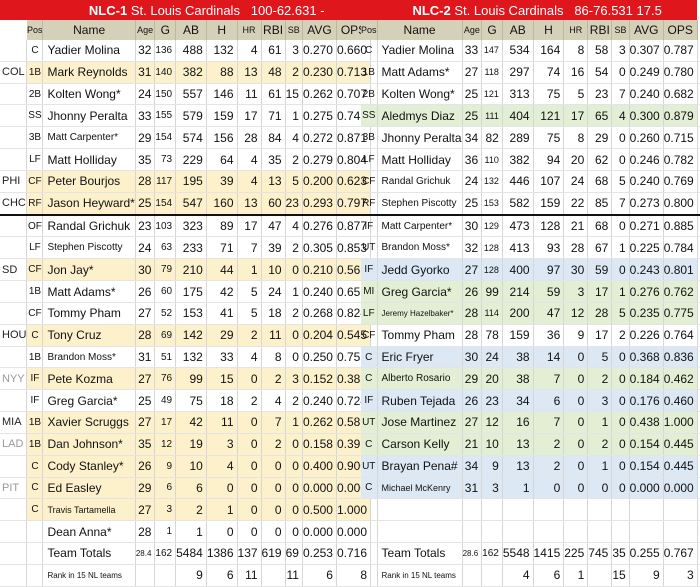 This screenshot has height=587, width=700. What do you see at coordinates (294, 575) in the screenshot?
I see `rank-sb: 11` at bounding box center [294, 575].